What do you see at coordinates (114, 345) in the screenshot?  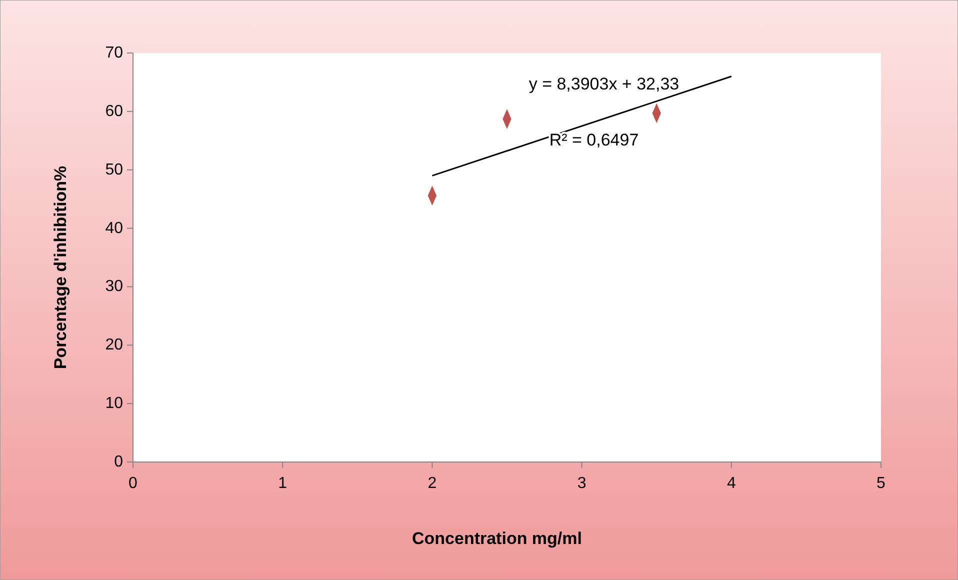 I see `y-tick-label: 20` at bounding box center [114, 345].